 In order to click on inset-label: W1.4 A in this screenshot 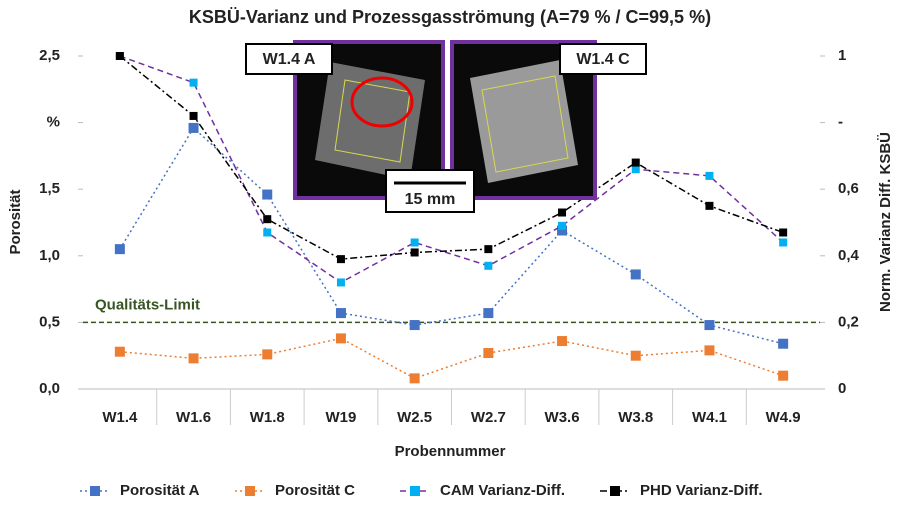, I will do `click(289, 59)`.